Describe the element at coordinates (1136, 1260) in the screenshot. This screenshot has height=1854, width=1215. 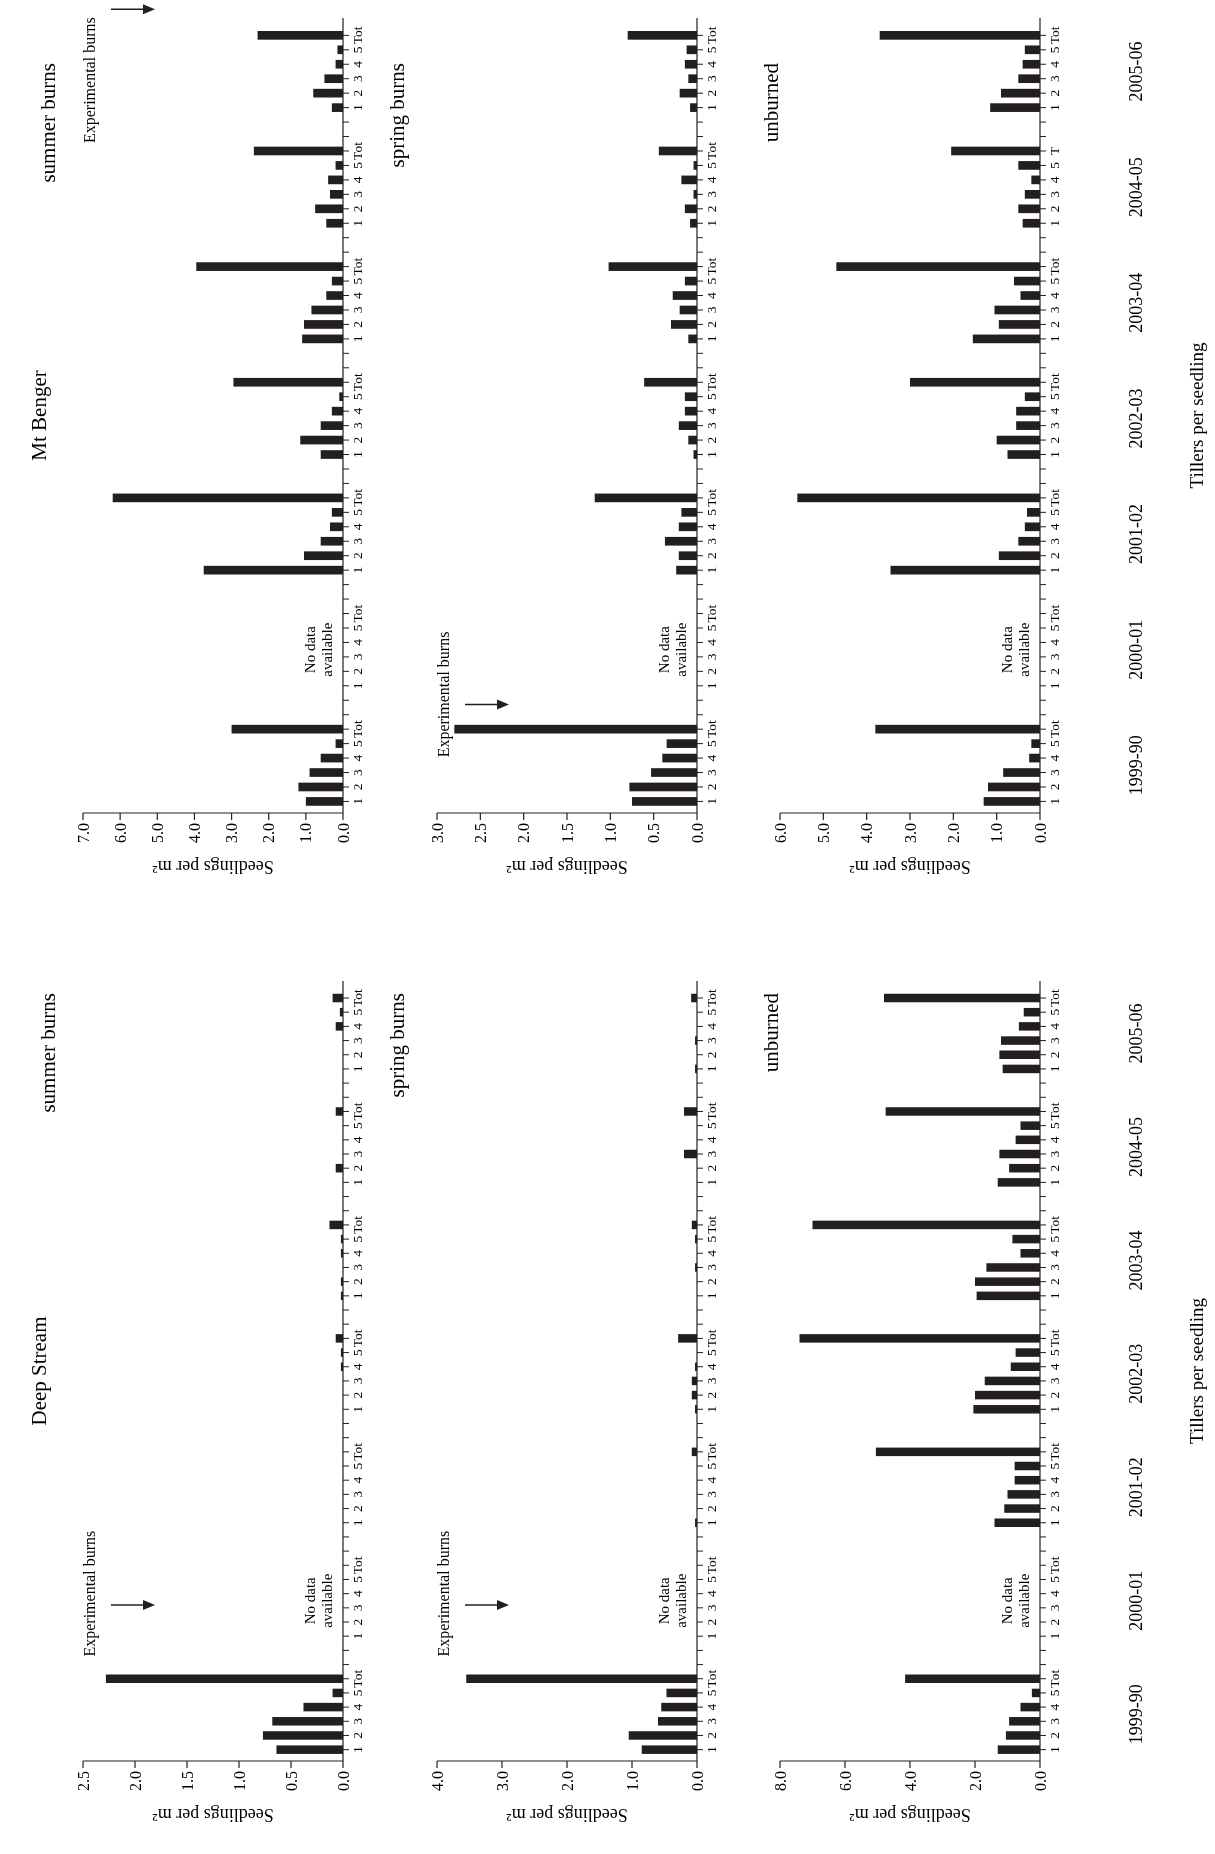
I see `text: 2003-04` at that location.